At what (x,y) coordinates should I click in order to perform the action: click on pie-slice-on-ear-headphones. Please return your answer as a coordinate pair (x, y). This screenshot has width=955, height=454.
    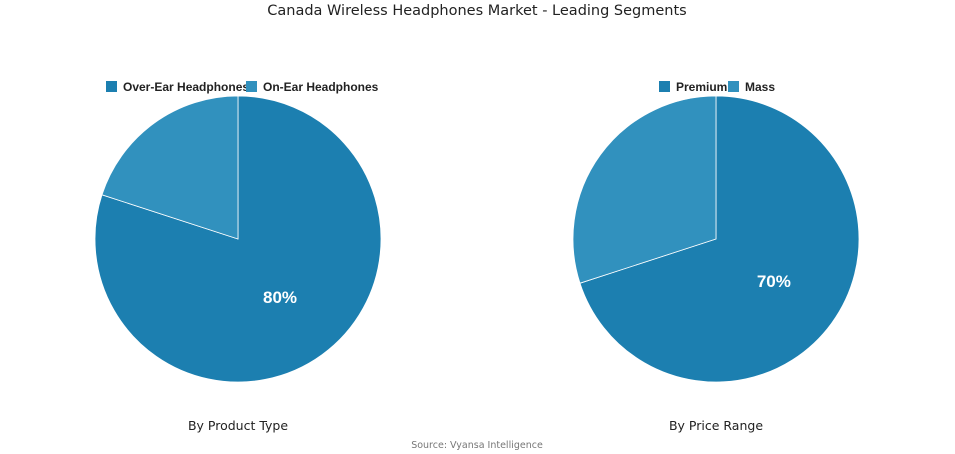
    Looking at the image, I should click on (170, 167).